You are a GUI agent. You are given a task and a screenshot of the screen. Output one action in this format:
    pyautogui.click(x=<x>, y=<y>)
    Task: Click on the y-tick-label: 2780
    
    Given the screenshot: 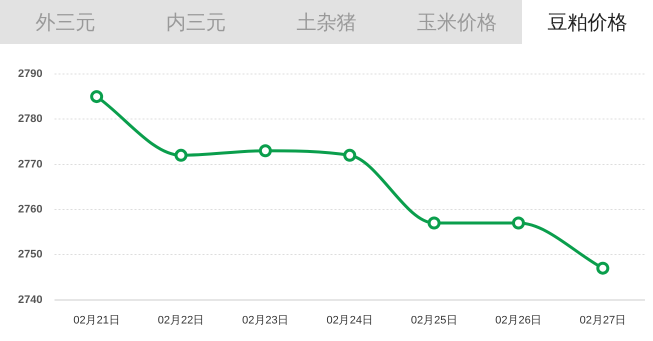 What is the action you would take?
    pyautogui.click(x=30, y=119)
    